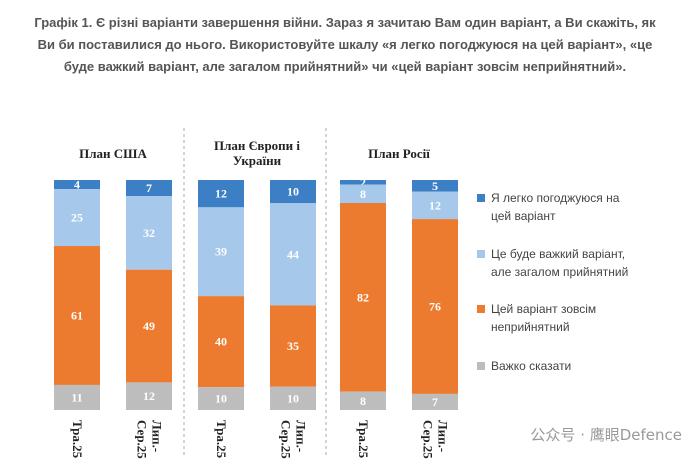 This screenshot has height=460, width=690. I want to click on watermark-text: 公众号 · 鹰眼Defence, so click(606, 435).